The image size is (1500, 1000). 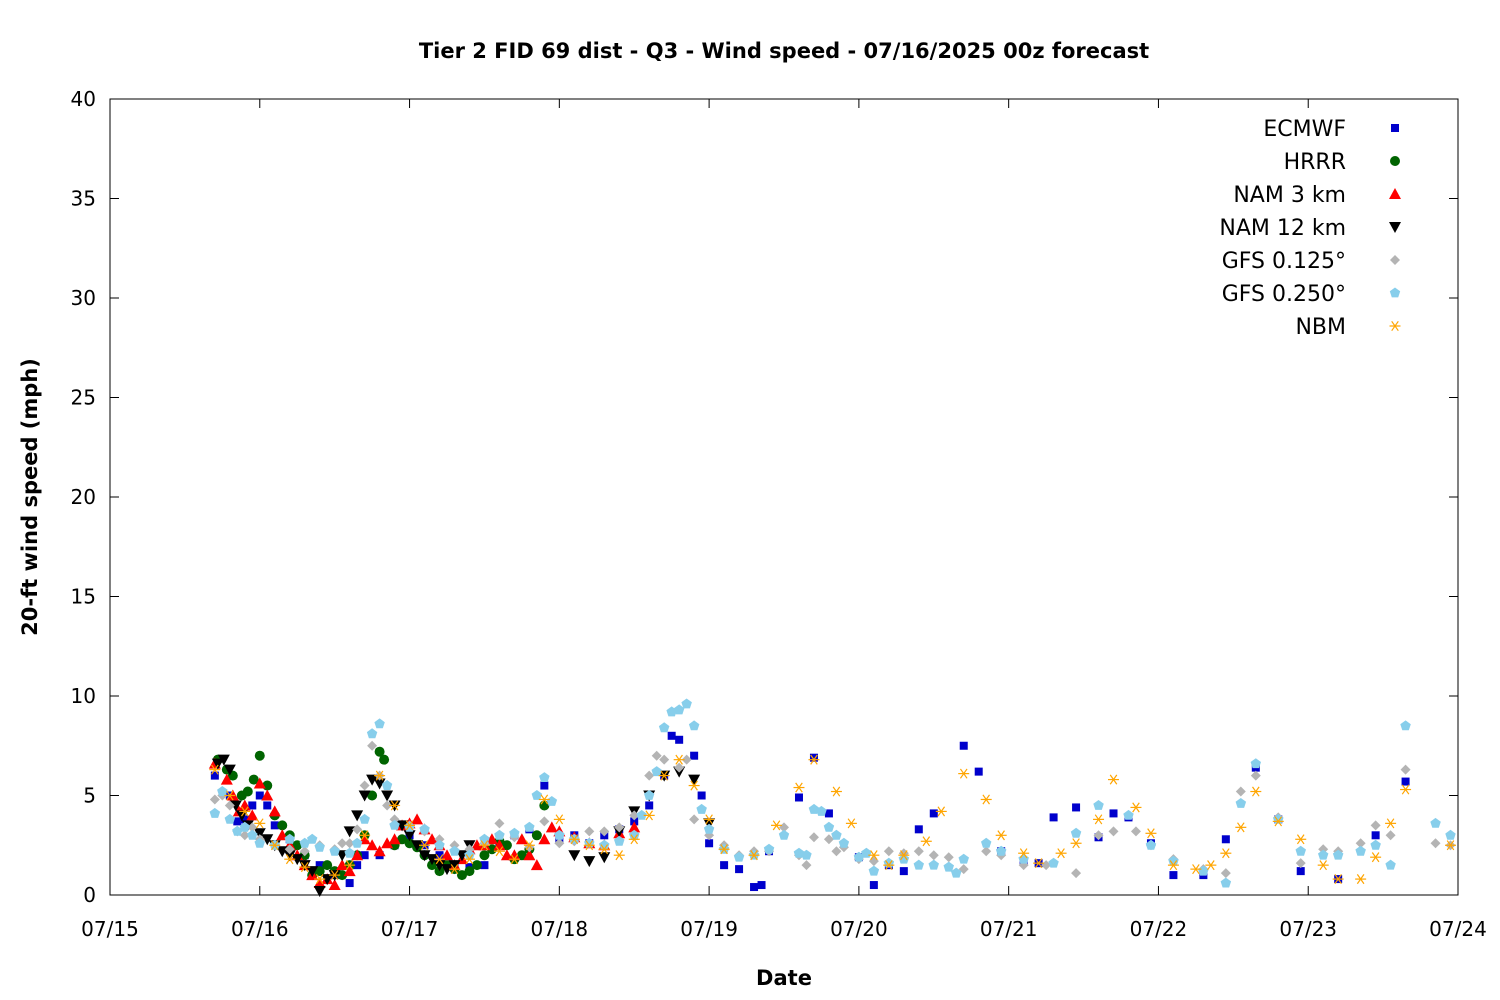 I want to click on legend-label: NAM 3 km, so click(x=1289, y=195).